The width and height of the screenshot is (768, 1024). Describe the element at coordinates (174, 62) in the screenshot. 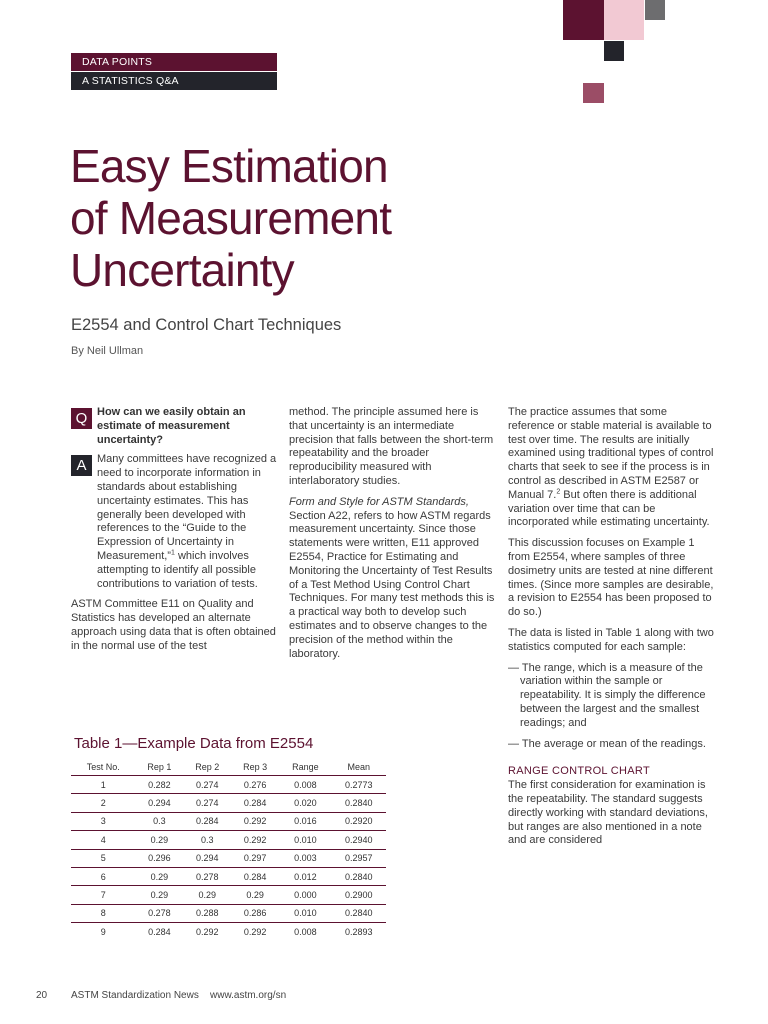

I see `section-label: DATA POINTS` at that location.